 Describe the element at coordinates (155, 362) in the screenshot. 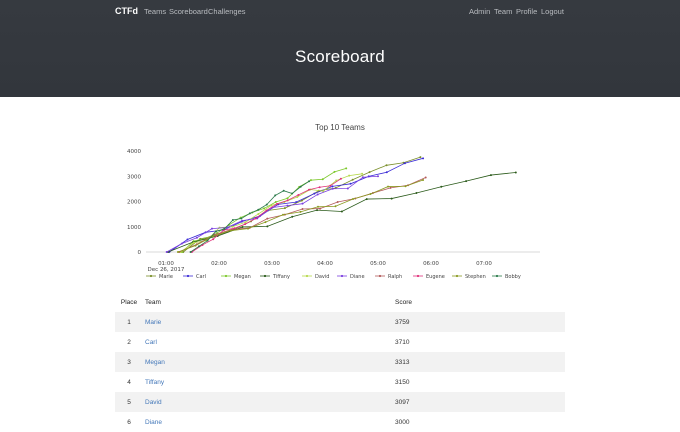

I see `team-link: Megan` at that location.